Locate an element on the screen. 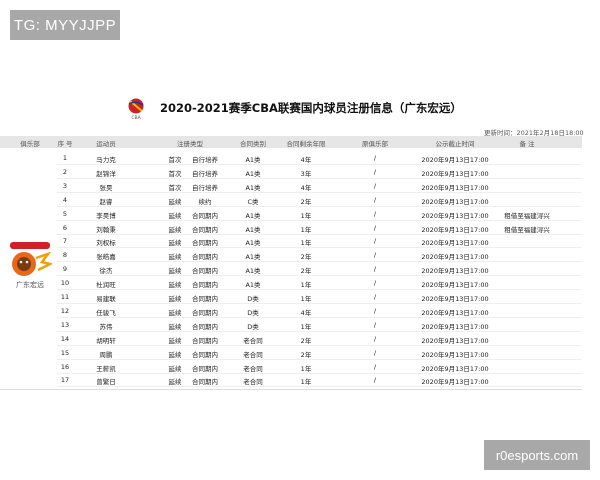  cell-player: 王薪凯 is located at coordinates (106, 368).